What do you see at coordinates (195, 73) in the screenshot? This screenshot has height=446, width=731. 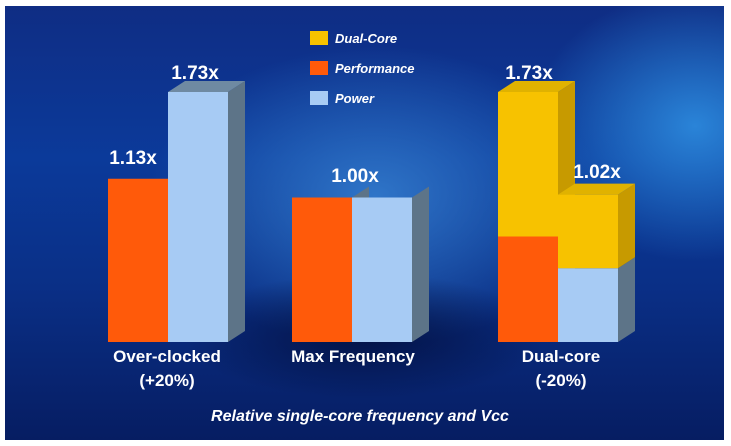 I see `value-label-overclocked-power: 1.73x` at bounding box center [195, 73].